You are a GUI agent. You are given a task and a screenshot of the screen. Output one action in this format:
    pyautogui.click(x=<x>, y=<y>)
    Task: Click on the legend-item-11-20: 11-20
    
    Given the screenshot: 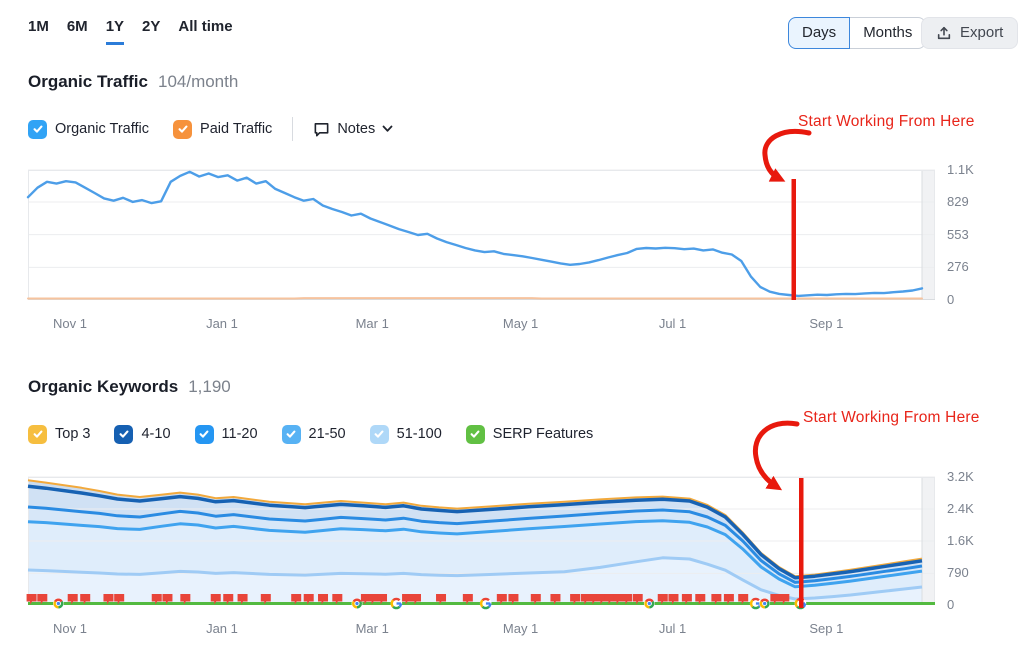 What is the action you would take?
    pyautogui.click(x=226, y=434)
    